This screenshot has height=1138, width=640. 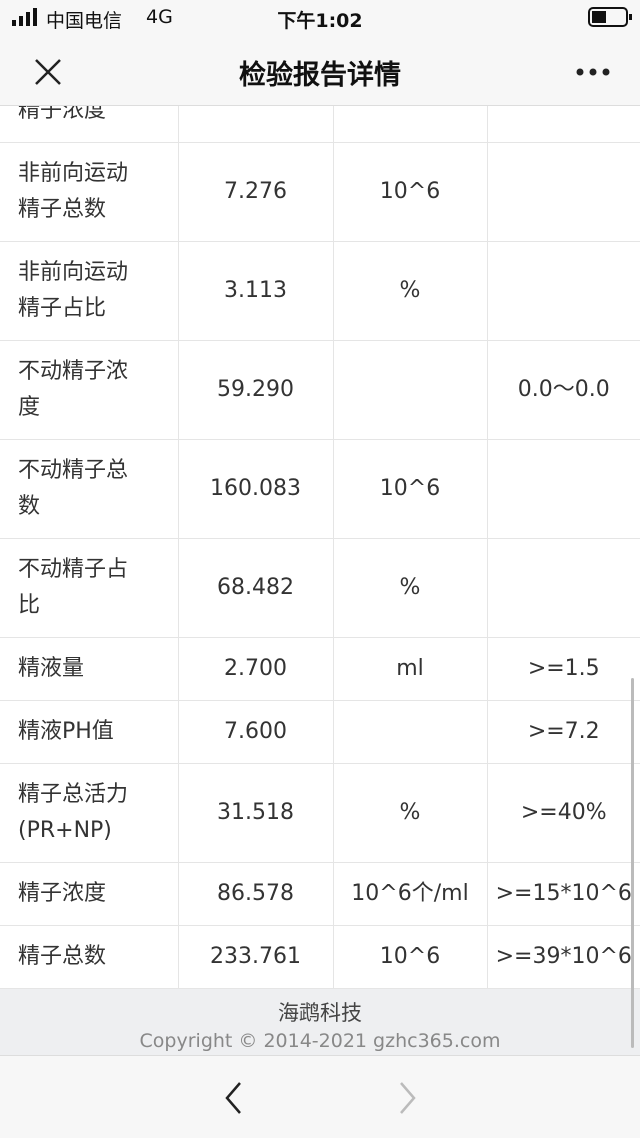 I want to click on cell-value, so click(x=256, y=124).